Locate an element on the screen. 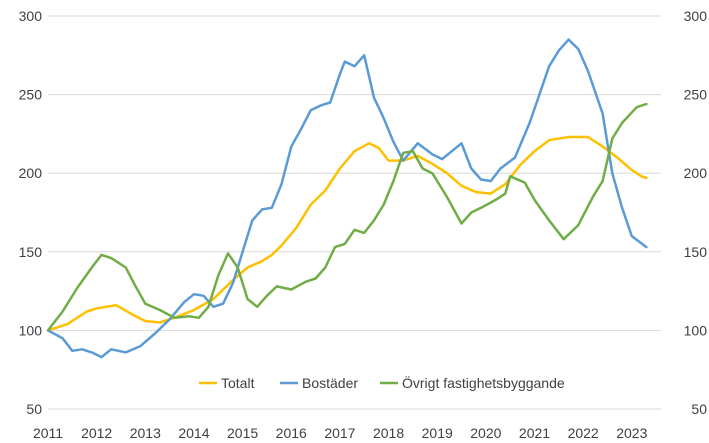 This screenshot has height=443, width=709. x-tick-label: 2023 is located at coordinates (631, 433).